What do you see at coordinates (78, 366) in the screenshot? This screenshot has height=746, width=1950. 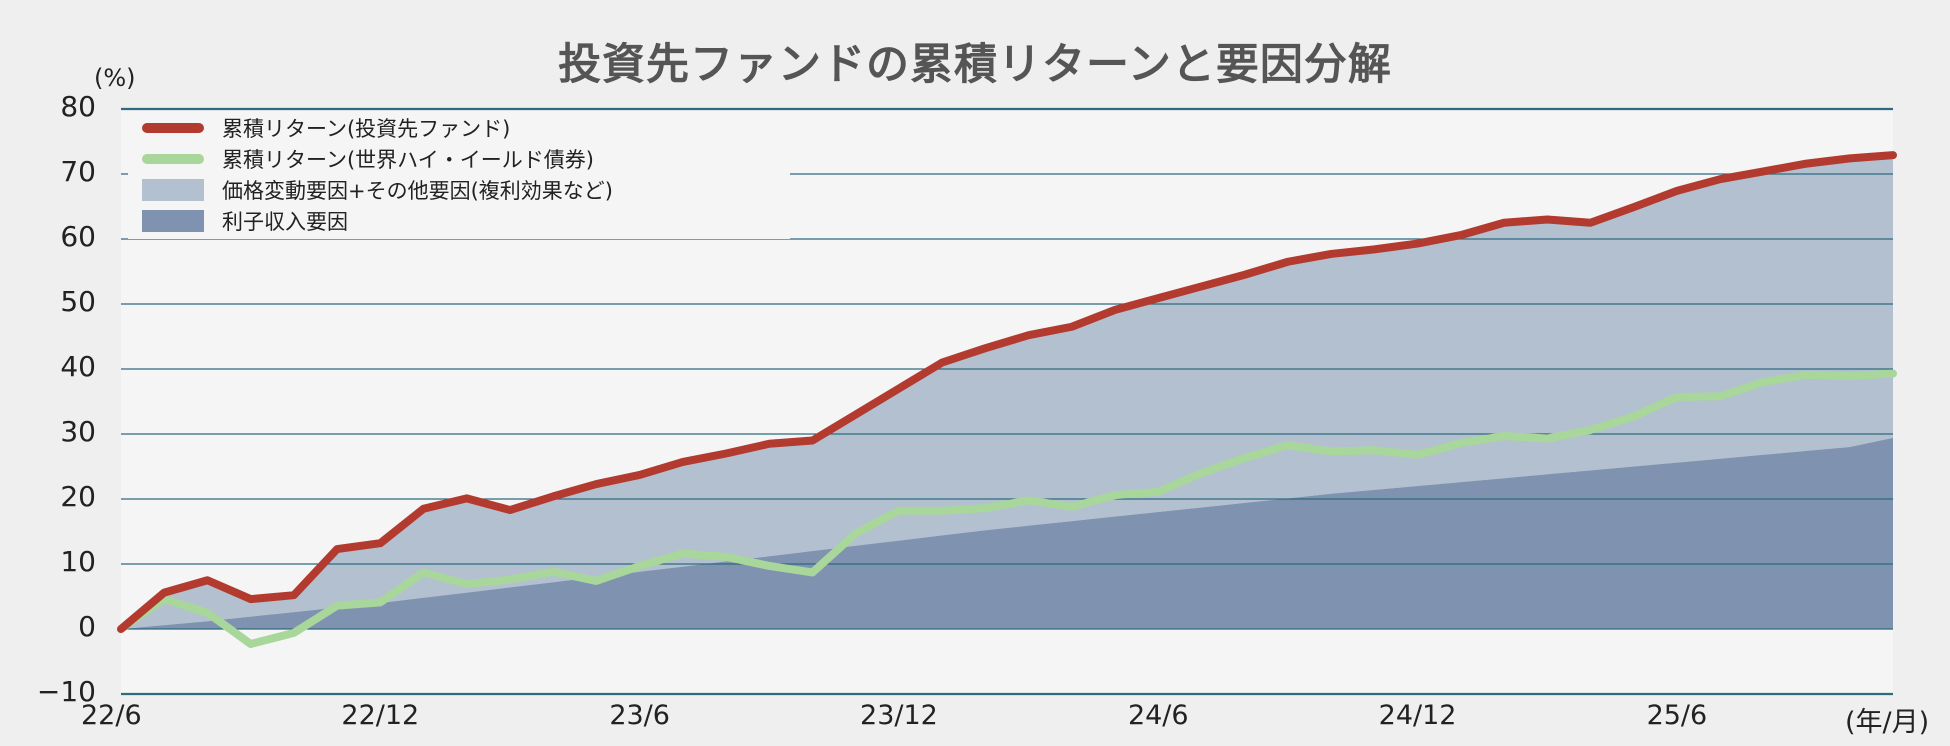 I see `y-tick-label: 40` at bounding box center [78, 366].